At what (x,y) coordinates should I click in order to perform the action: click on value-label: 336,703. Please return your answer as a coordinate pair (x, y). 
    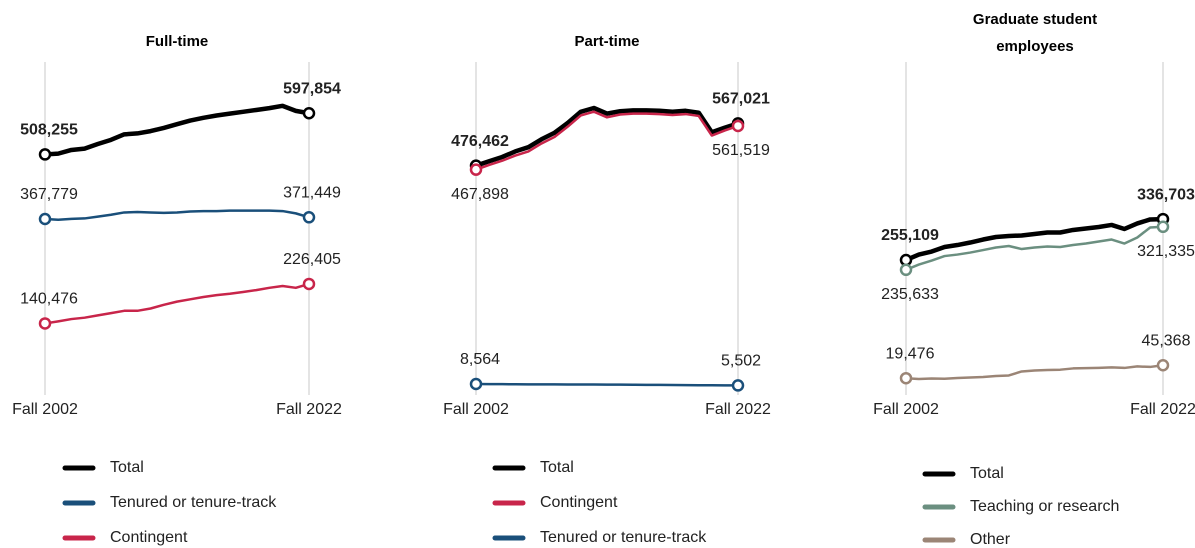
    Looking at the image, I should click on (1166, 194).